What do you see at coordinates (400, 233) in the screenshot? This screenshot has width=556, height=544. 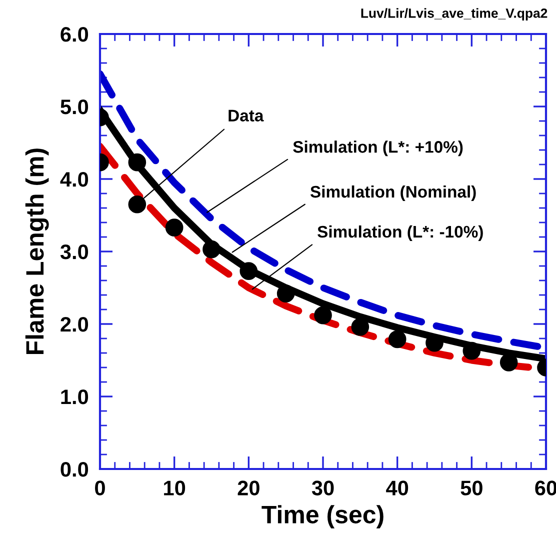 I see `annotation: Simulation (L*: -10%)` at bounding box center [400, 233].